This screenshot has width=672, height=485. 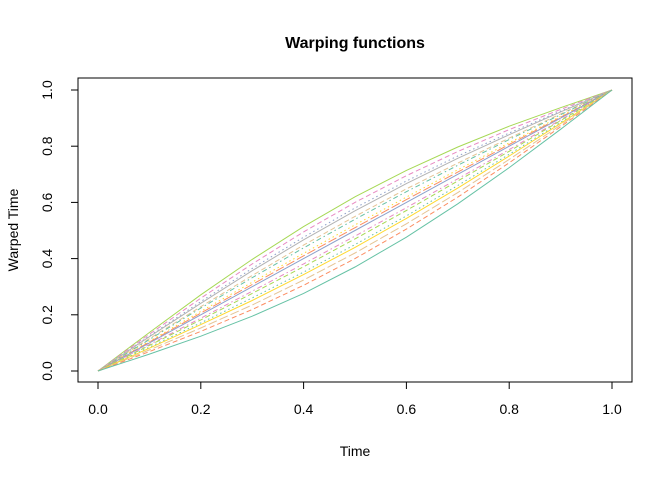 I want to click on y-axis-label: Warped Time, so click(x=13, y=229).